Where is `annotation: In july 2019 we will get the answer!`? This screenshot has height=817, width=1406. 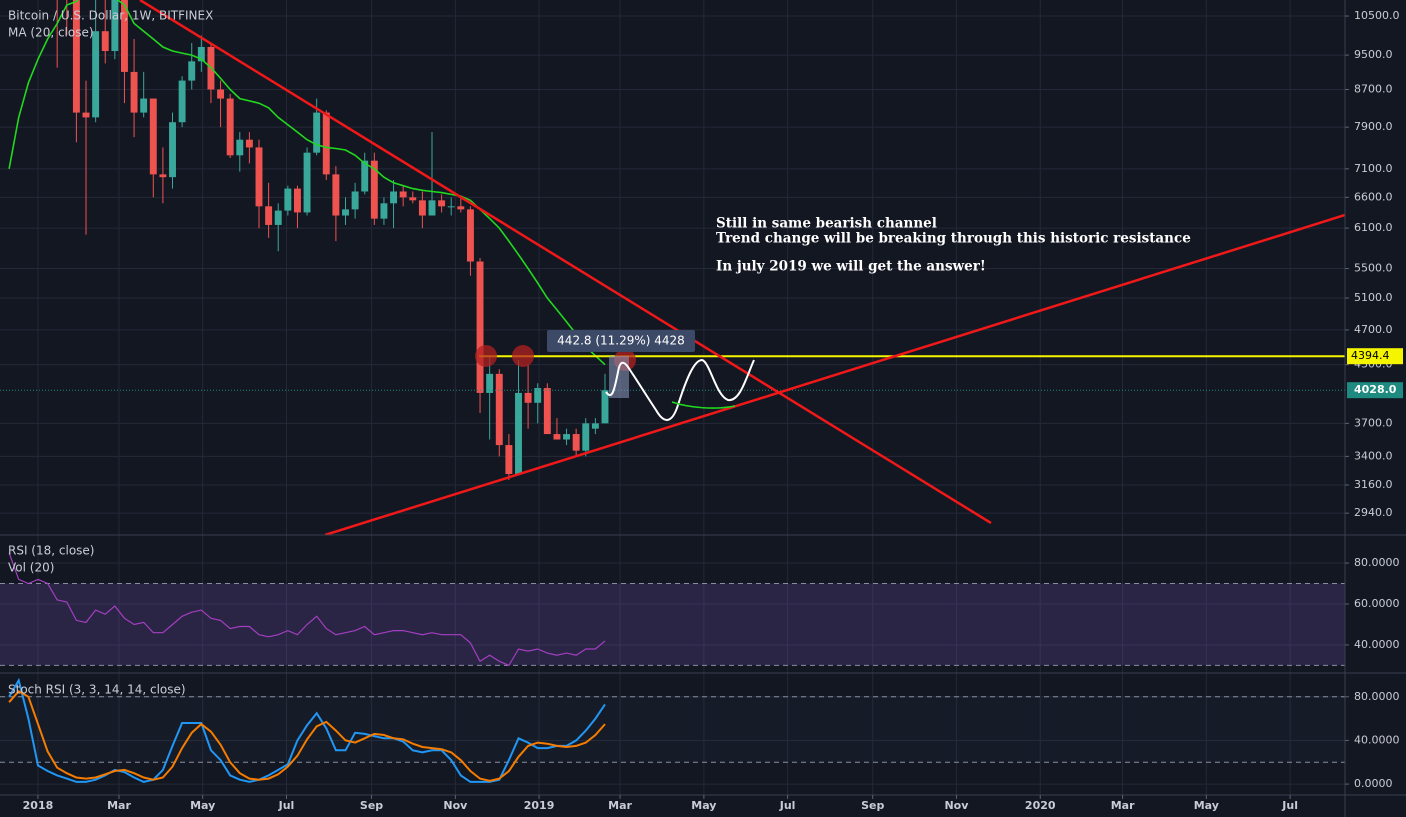 annotation: In july 2019 we will get the answer! is located at coordinates (851, 267).